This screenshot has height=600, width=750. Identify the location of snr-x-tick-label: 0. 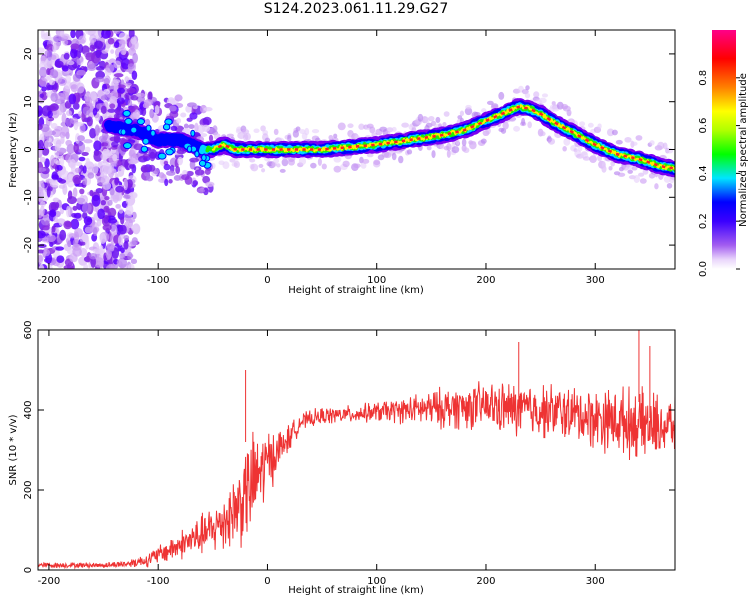
(267, 581).